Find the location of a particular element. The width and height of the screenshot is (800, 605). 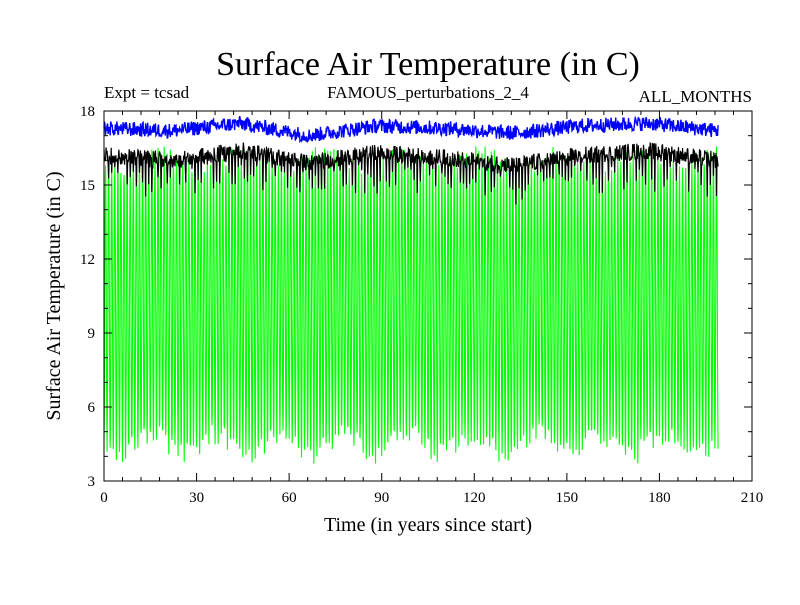

chart-title: Surface Air Temperature (in C) is located at coordinates (428, 64).